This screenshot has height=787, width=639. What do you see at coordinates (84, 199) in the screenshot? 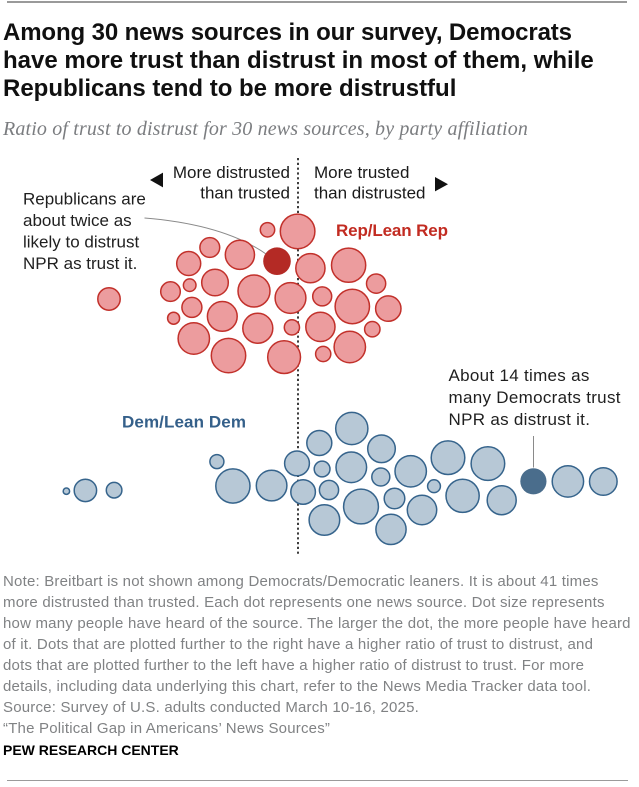
I see `svg-text: Republicans are` at bounding box center [84, 199].